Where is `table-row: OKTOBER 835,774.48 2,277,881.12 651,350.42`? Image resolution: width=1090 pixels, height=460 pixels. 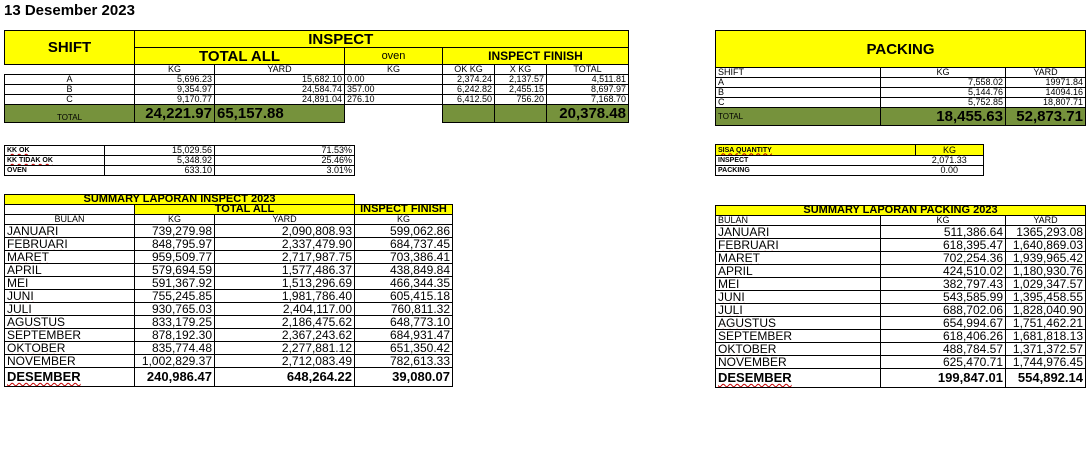 table-row: OKTOBER 835,774.48 2,277,881.12 651,350.42 is located at coordinates (228, 348).